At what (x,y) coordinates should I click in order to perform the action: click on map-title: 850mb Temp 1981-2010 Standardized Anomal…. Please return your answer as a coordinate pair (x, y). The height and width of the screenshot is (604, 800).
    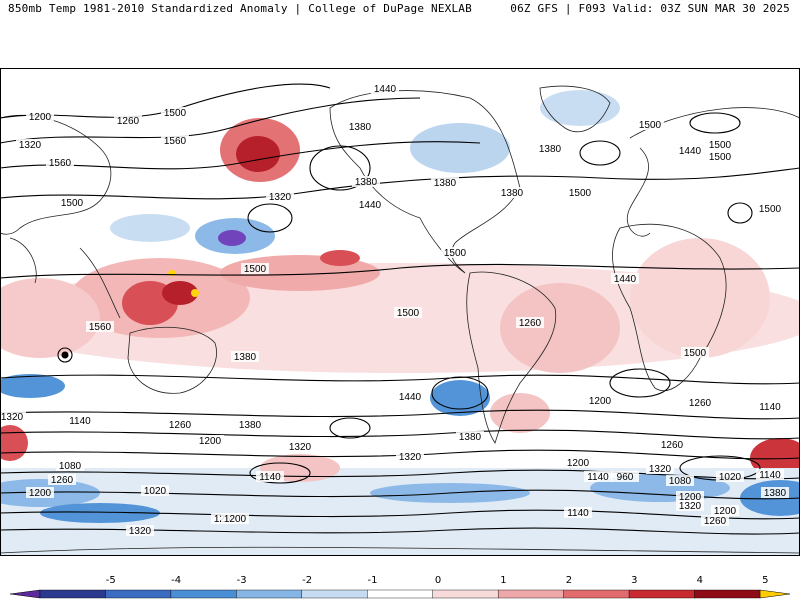
    Looking at the image, I should click on (240, 8).